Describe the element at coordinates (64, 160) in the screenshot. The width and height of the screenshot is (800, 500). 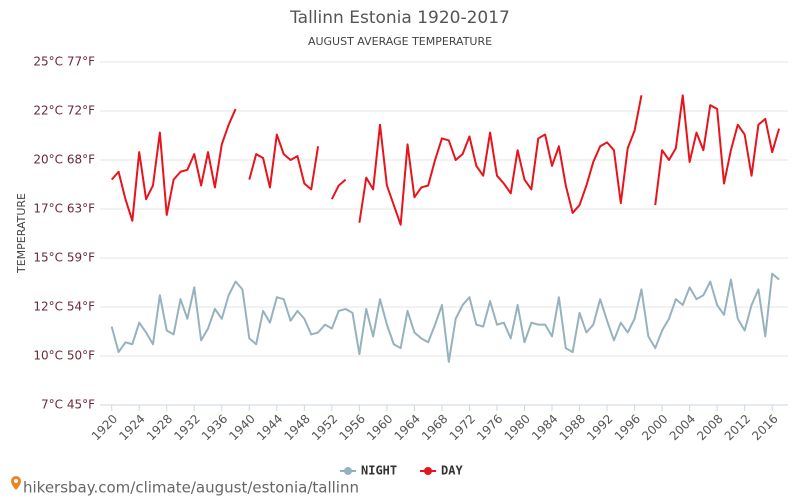
I see `y-tick-label: 20°C 68°F` at that location.